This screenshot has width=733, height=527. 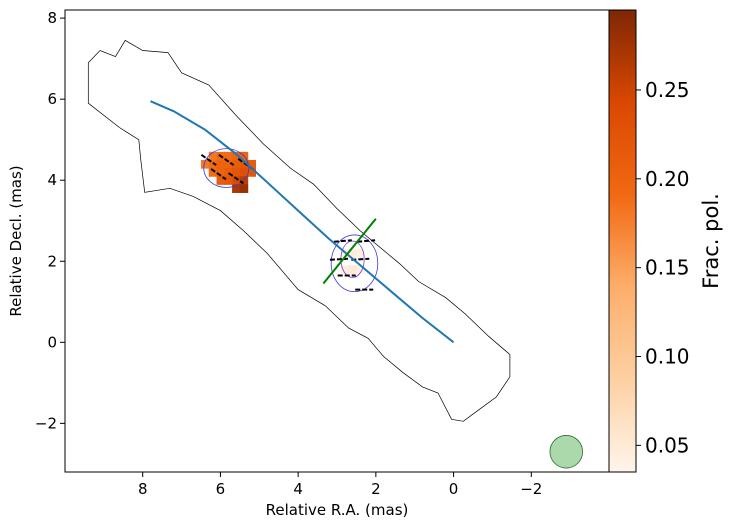 I want to click on colorbar-tick-label: 0.20, so click(x=667, y=179).